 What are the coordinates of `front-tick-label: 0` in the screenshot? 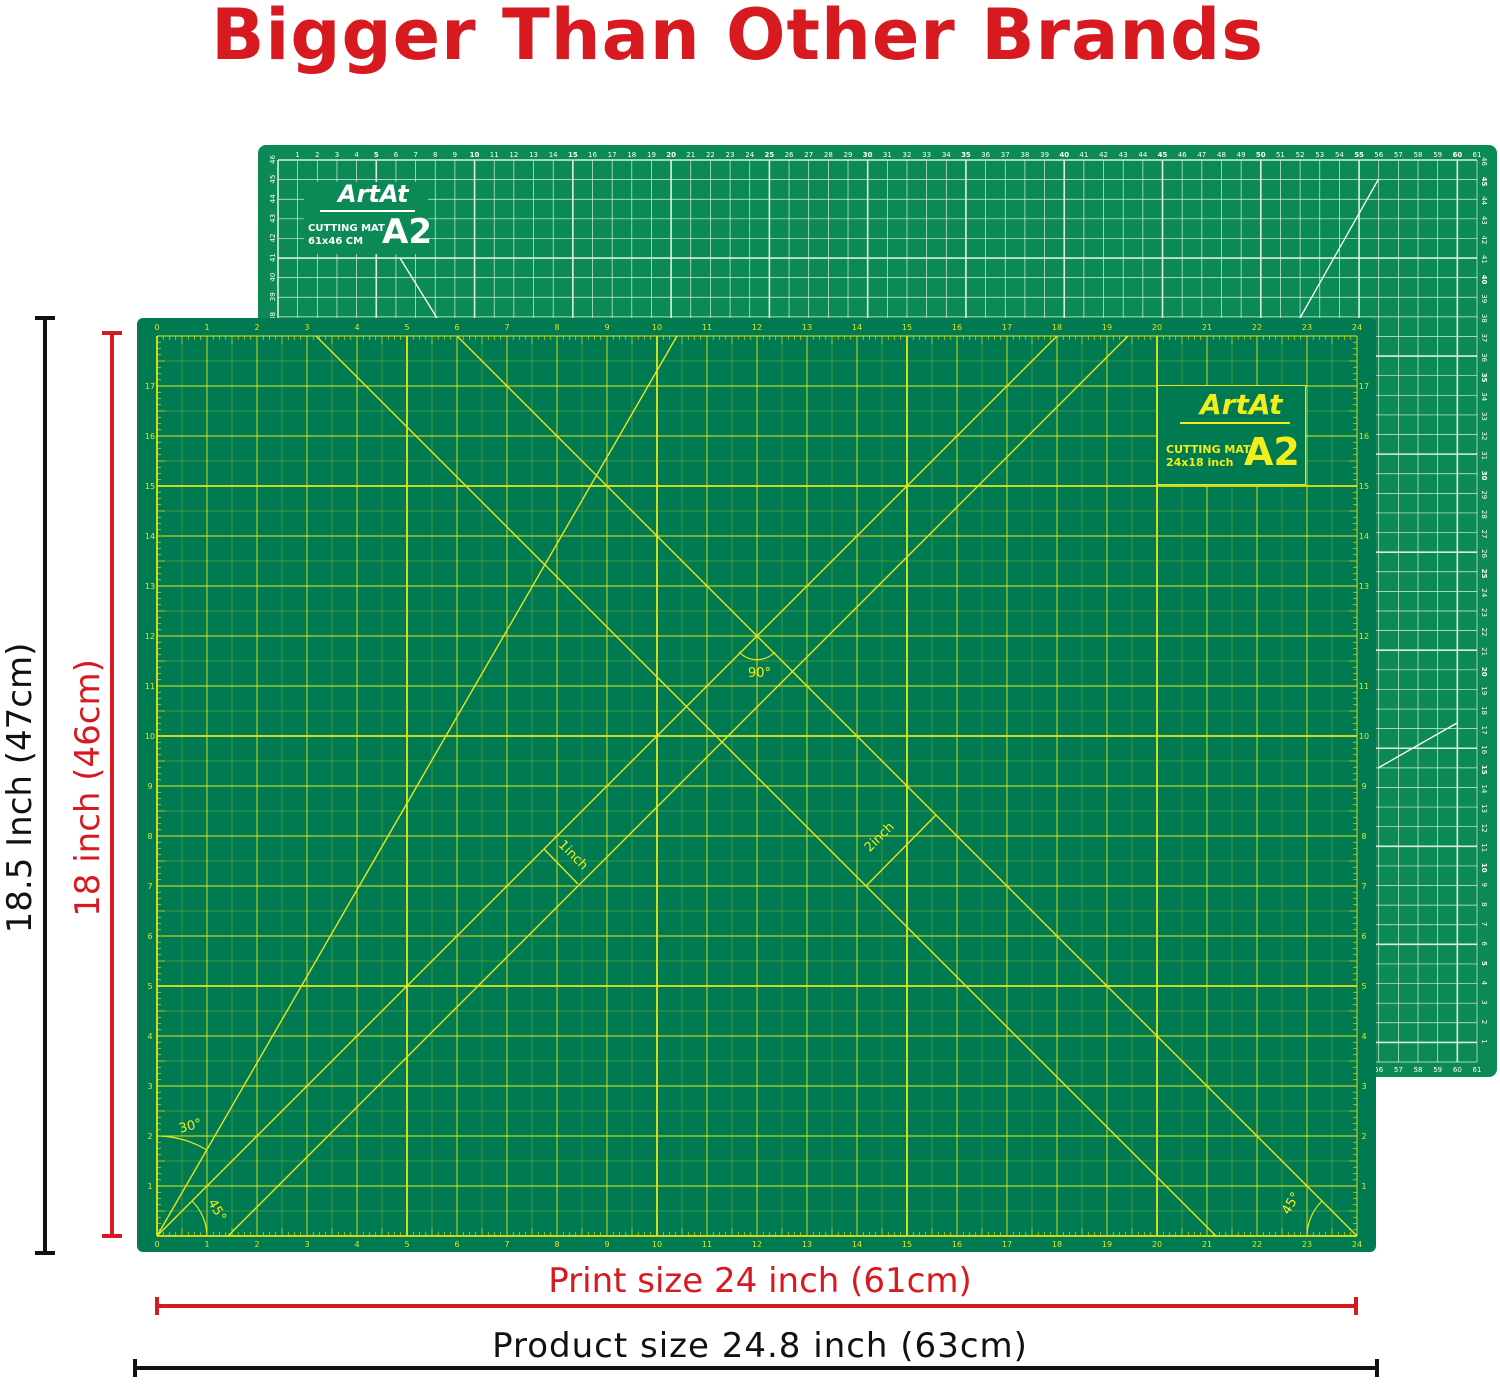 It's located at (156, 1244).